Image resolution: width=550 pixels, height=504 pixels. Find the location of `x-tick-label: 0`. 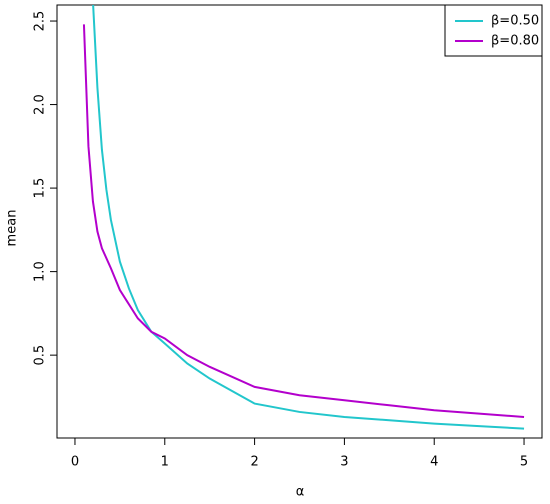

x-tick-label: 0 is located at coordinates (75, 462).